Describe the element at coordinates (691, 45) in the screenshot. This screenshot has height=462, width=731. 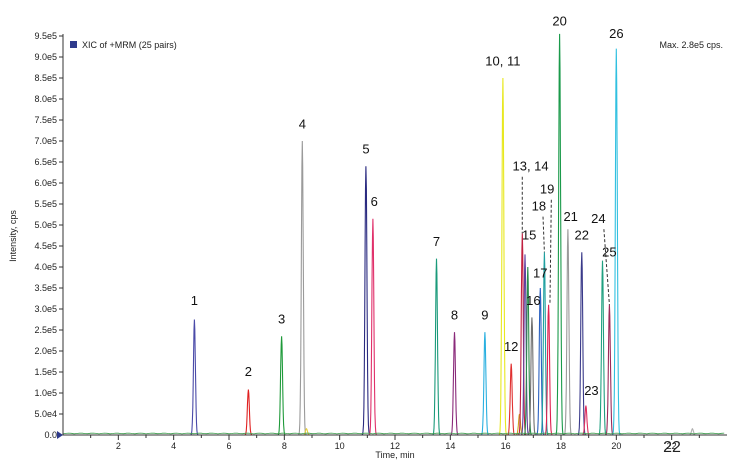
I see `max-note: Max. 2.8e5 cps.` at that location.